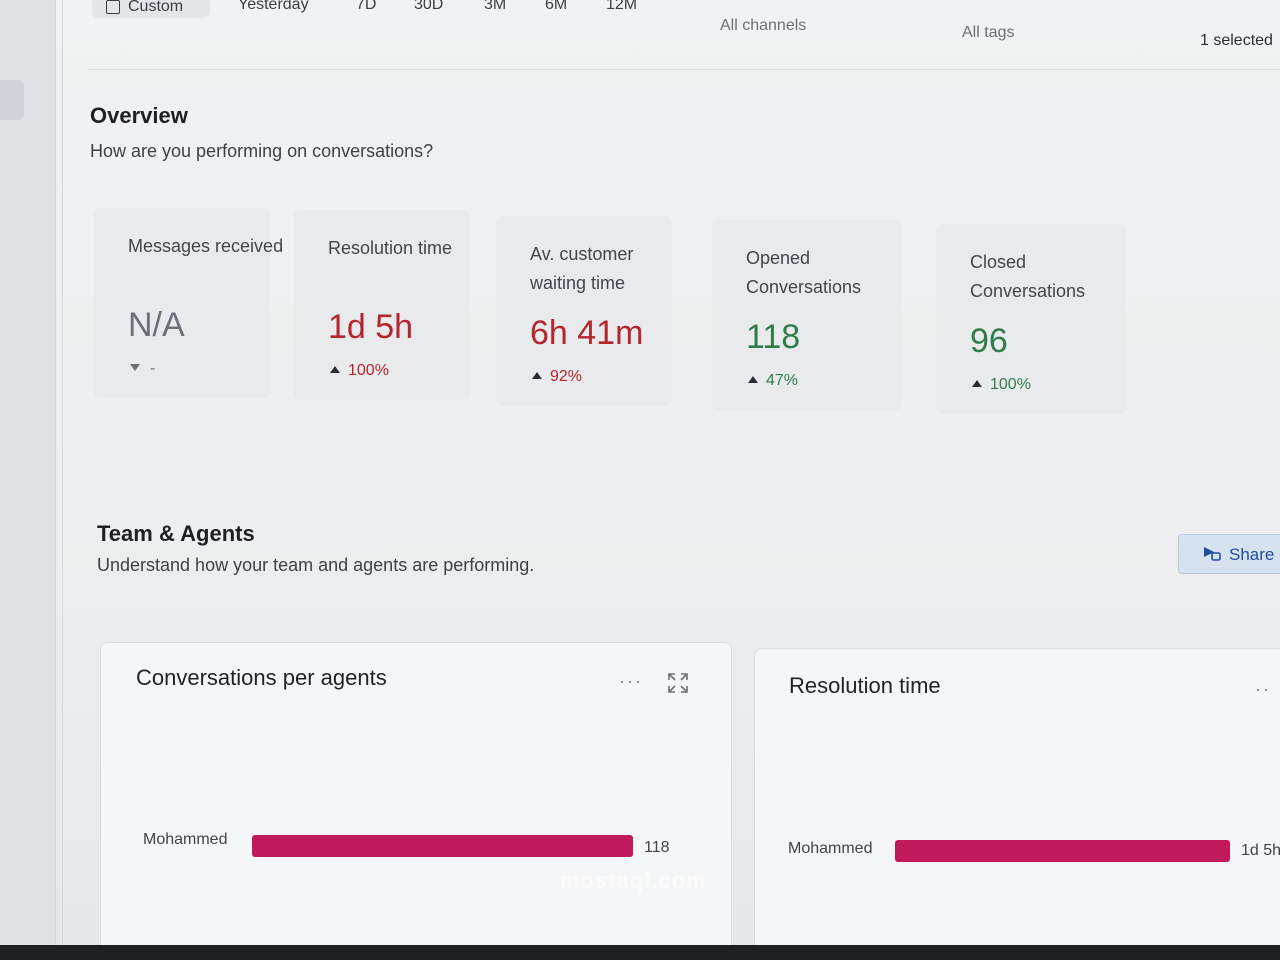 Image resolution: width=1280 pixels, height=960 pixels. I want to click on share-label: Share, so click(1252, 554).